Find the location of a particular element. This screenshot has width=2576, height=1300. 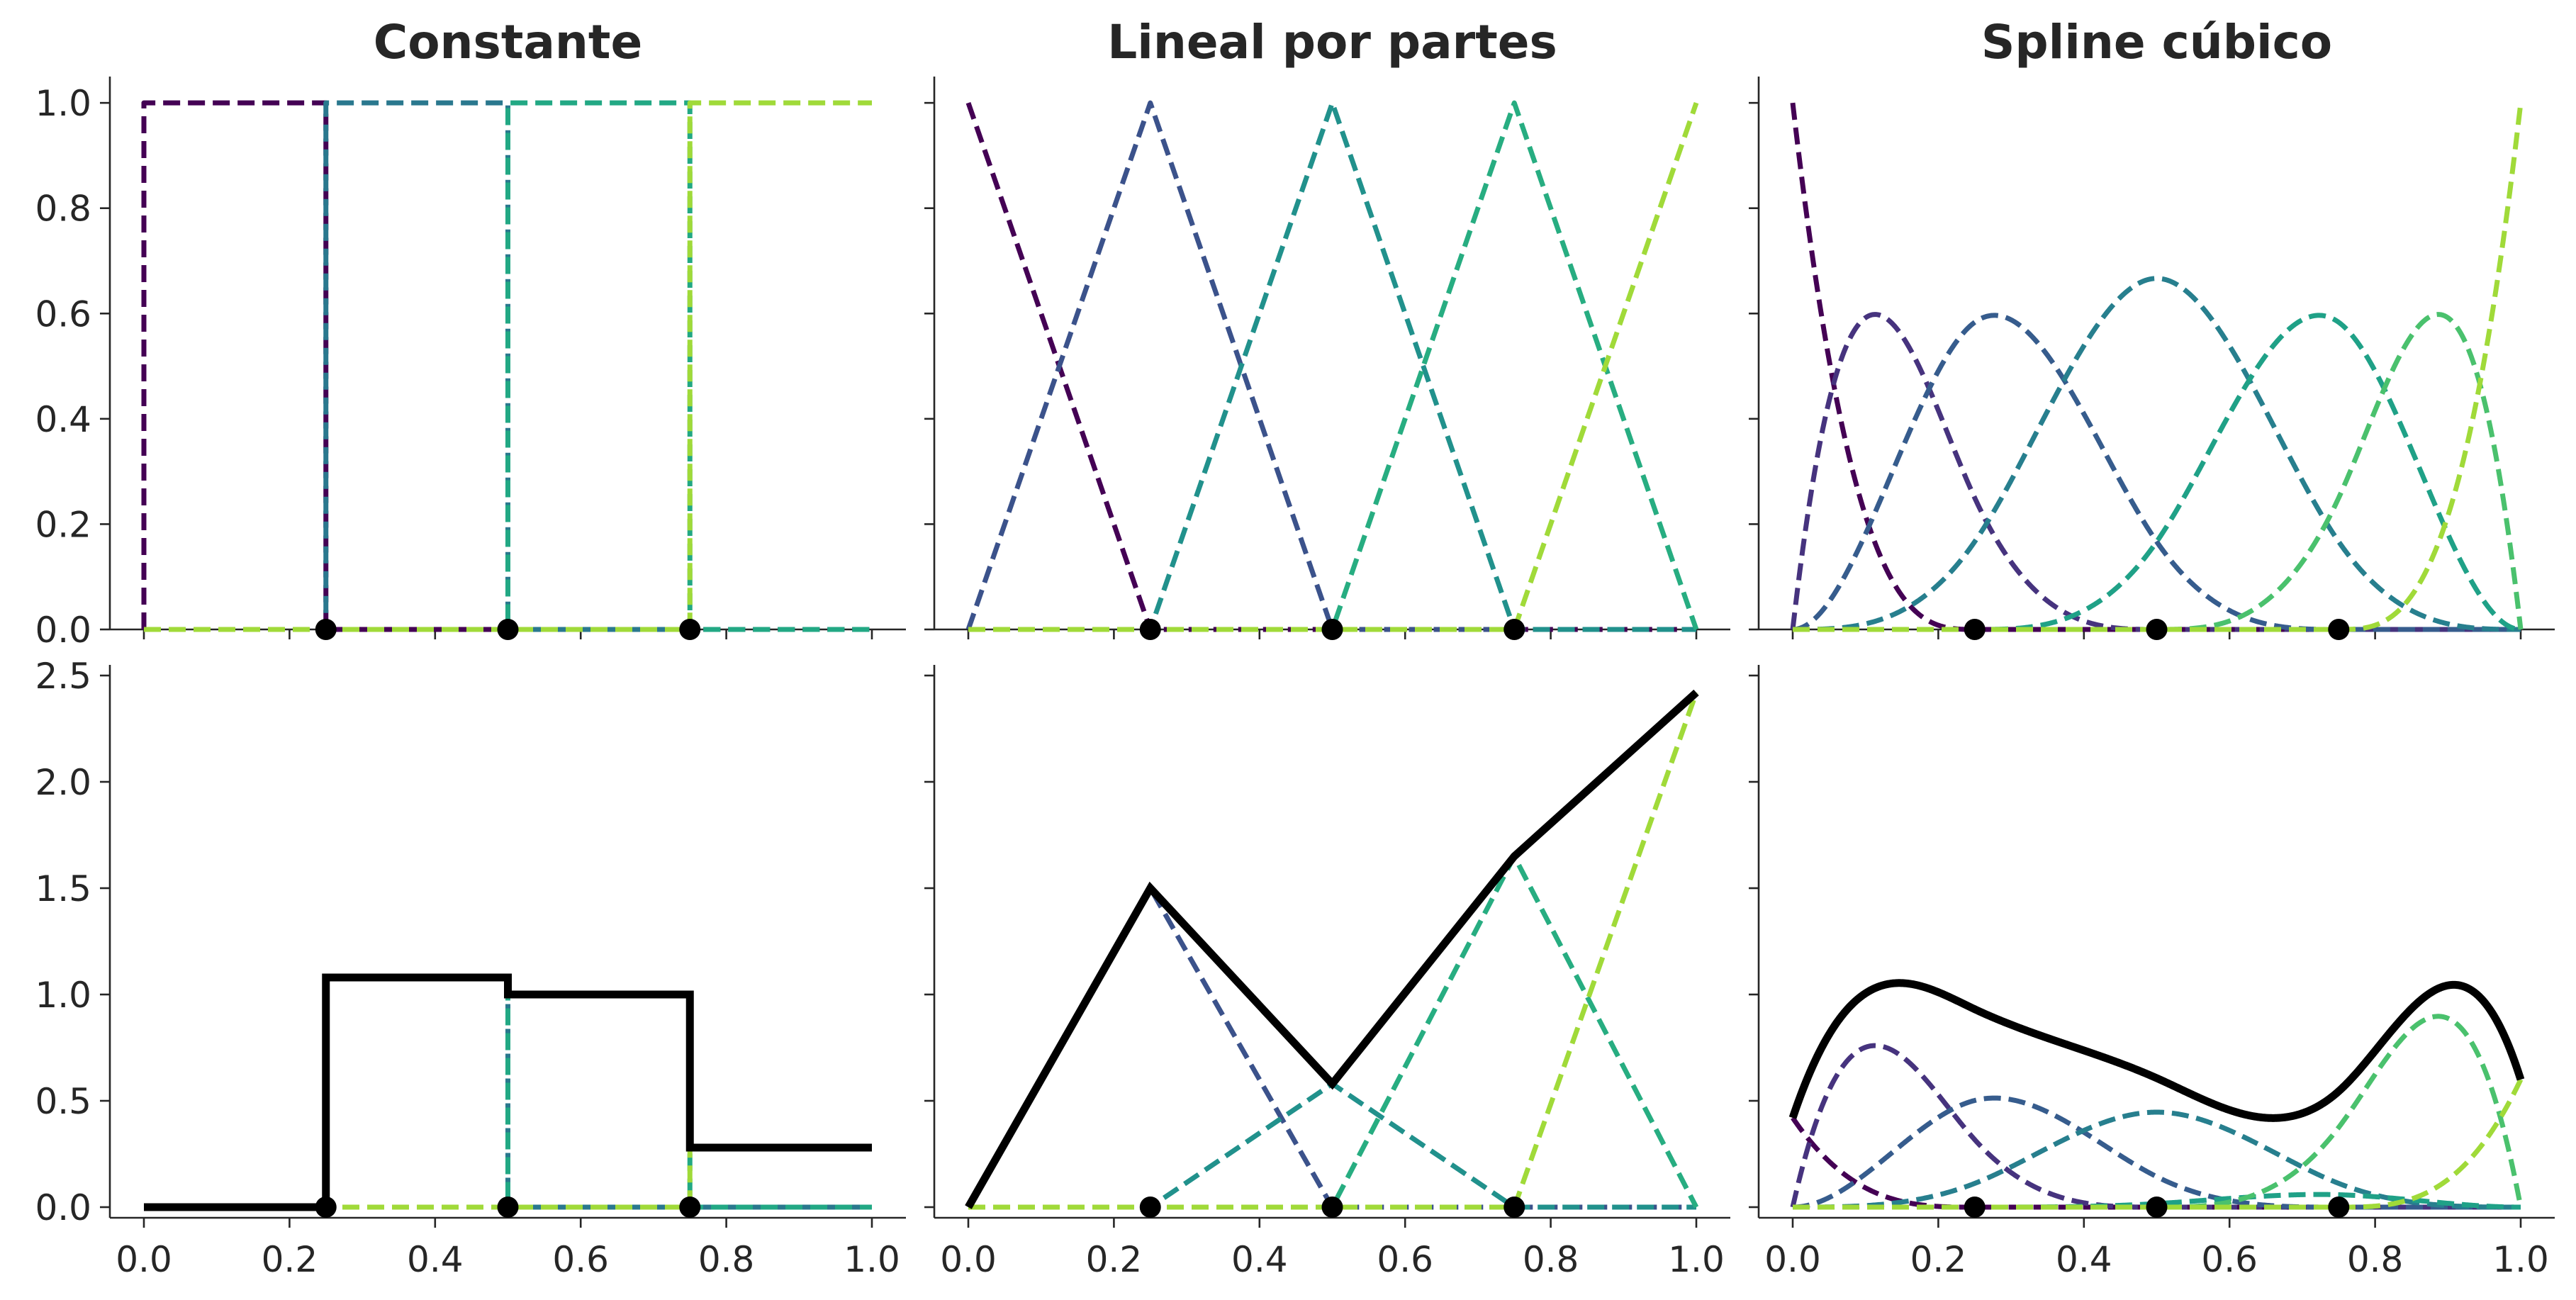

subplot-title: Lineal por partes is located at coordinates (1332, 42).